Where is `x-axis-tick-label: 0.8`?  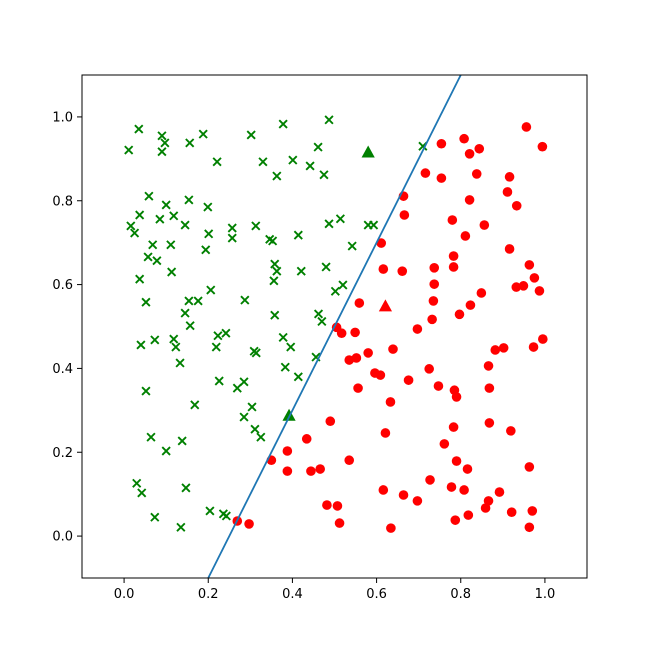
x-axis-tick-label: 0.8 is located at coordinates (460, 594).